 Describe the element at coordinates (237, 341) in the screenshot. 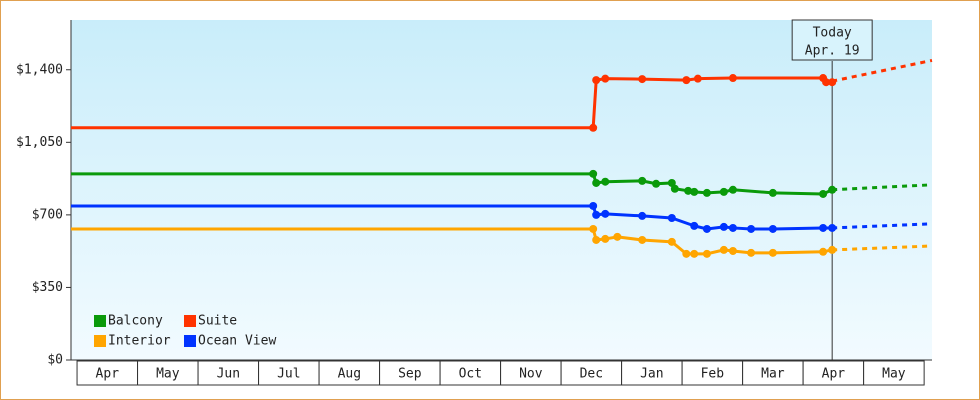

I see `legend-label: Ocean View` at that location.